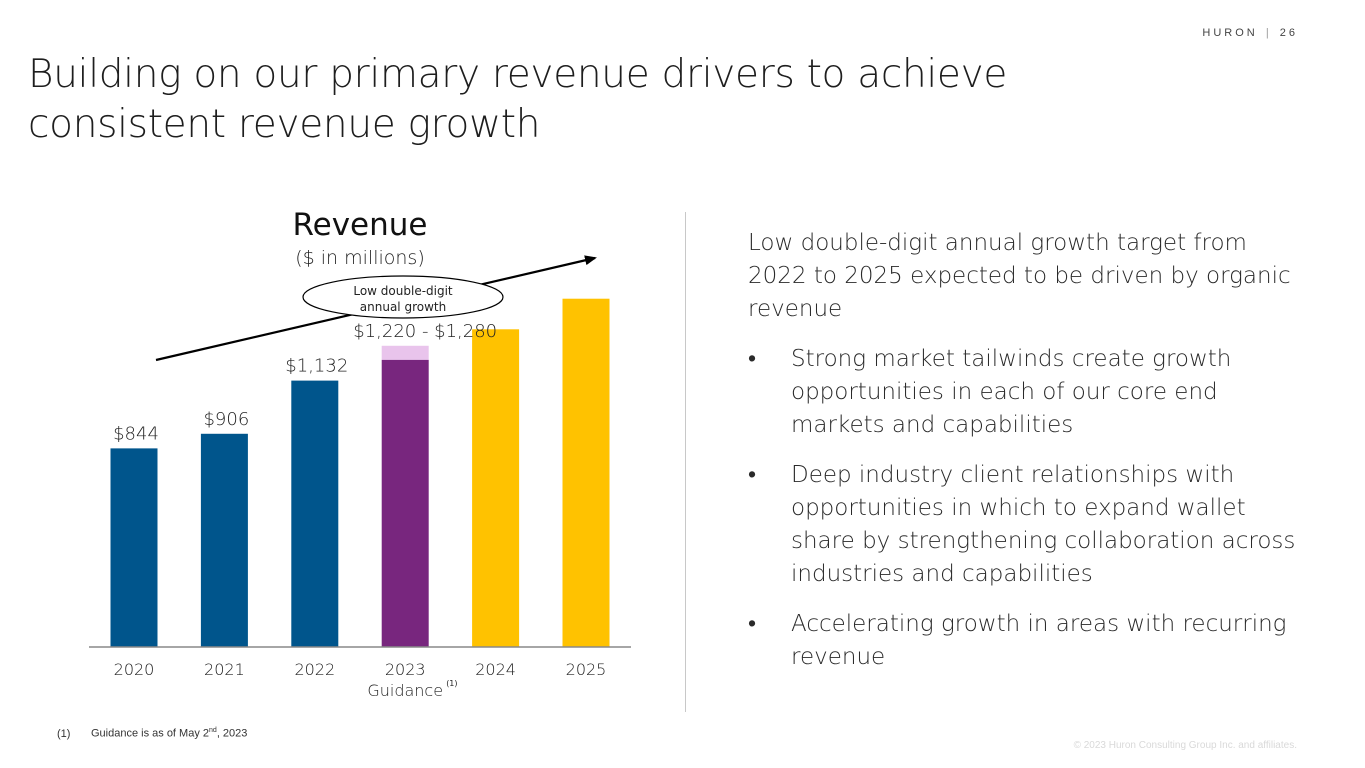 The height and width of the screenshot is (768, 1365). Describe the element at coordinates (134, 669) in the screenshot. I see `x-tick-label-2020: 2020` at that location.